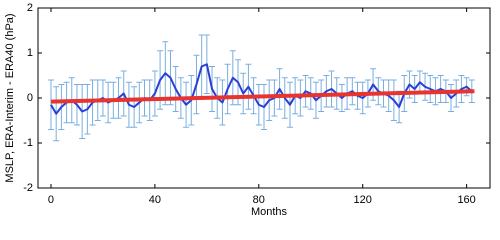 This screenshot has width=500, height=240. What do you see at coordinates (28, 143) in the screenshot?
I see `y-tick-label: -1` at bounding box center [28, 143].